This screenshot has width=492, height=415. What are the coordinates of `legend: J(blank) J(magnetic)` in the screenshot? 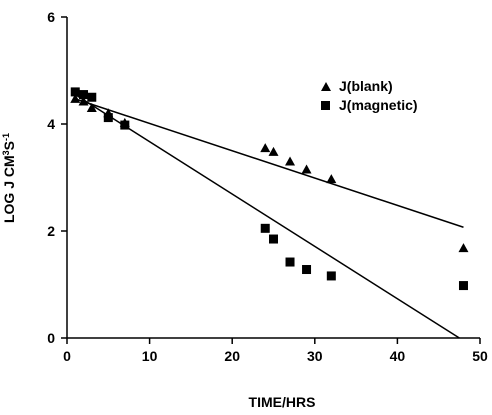 It's located at (369, 95).